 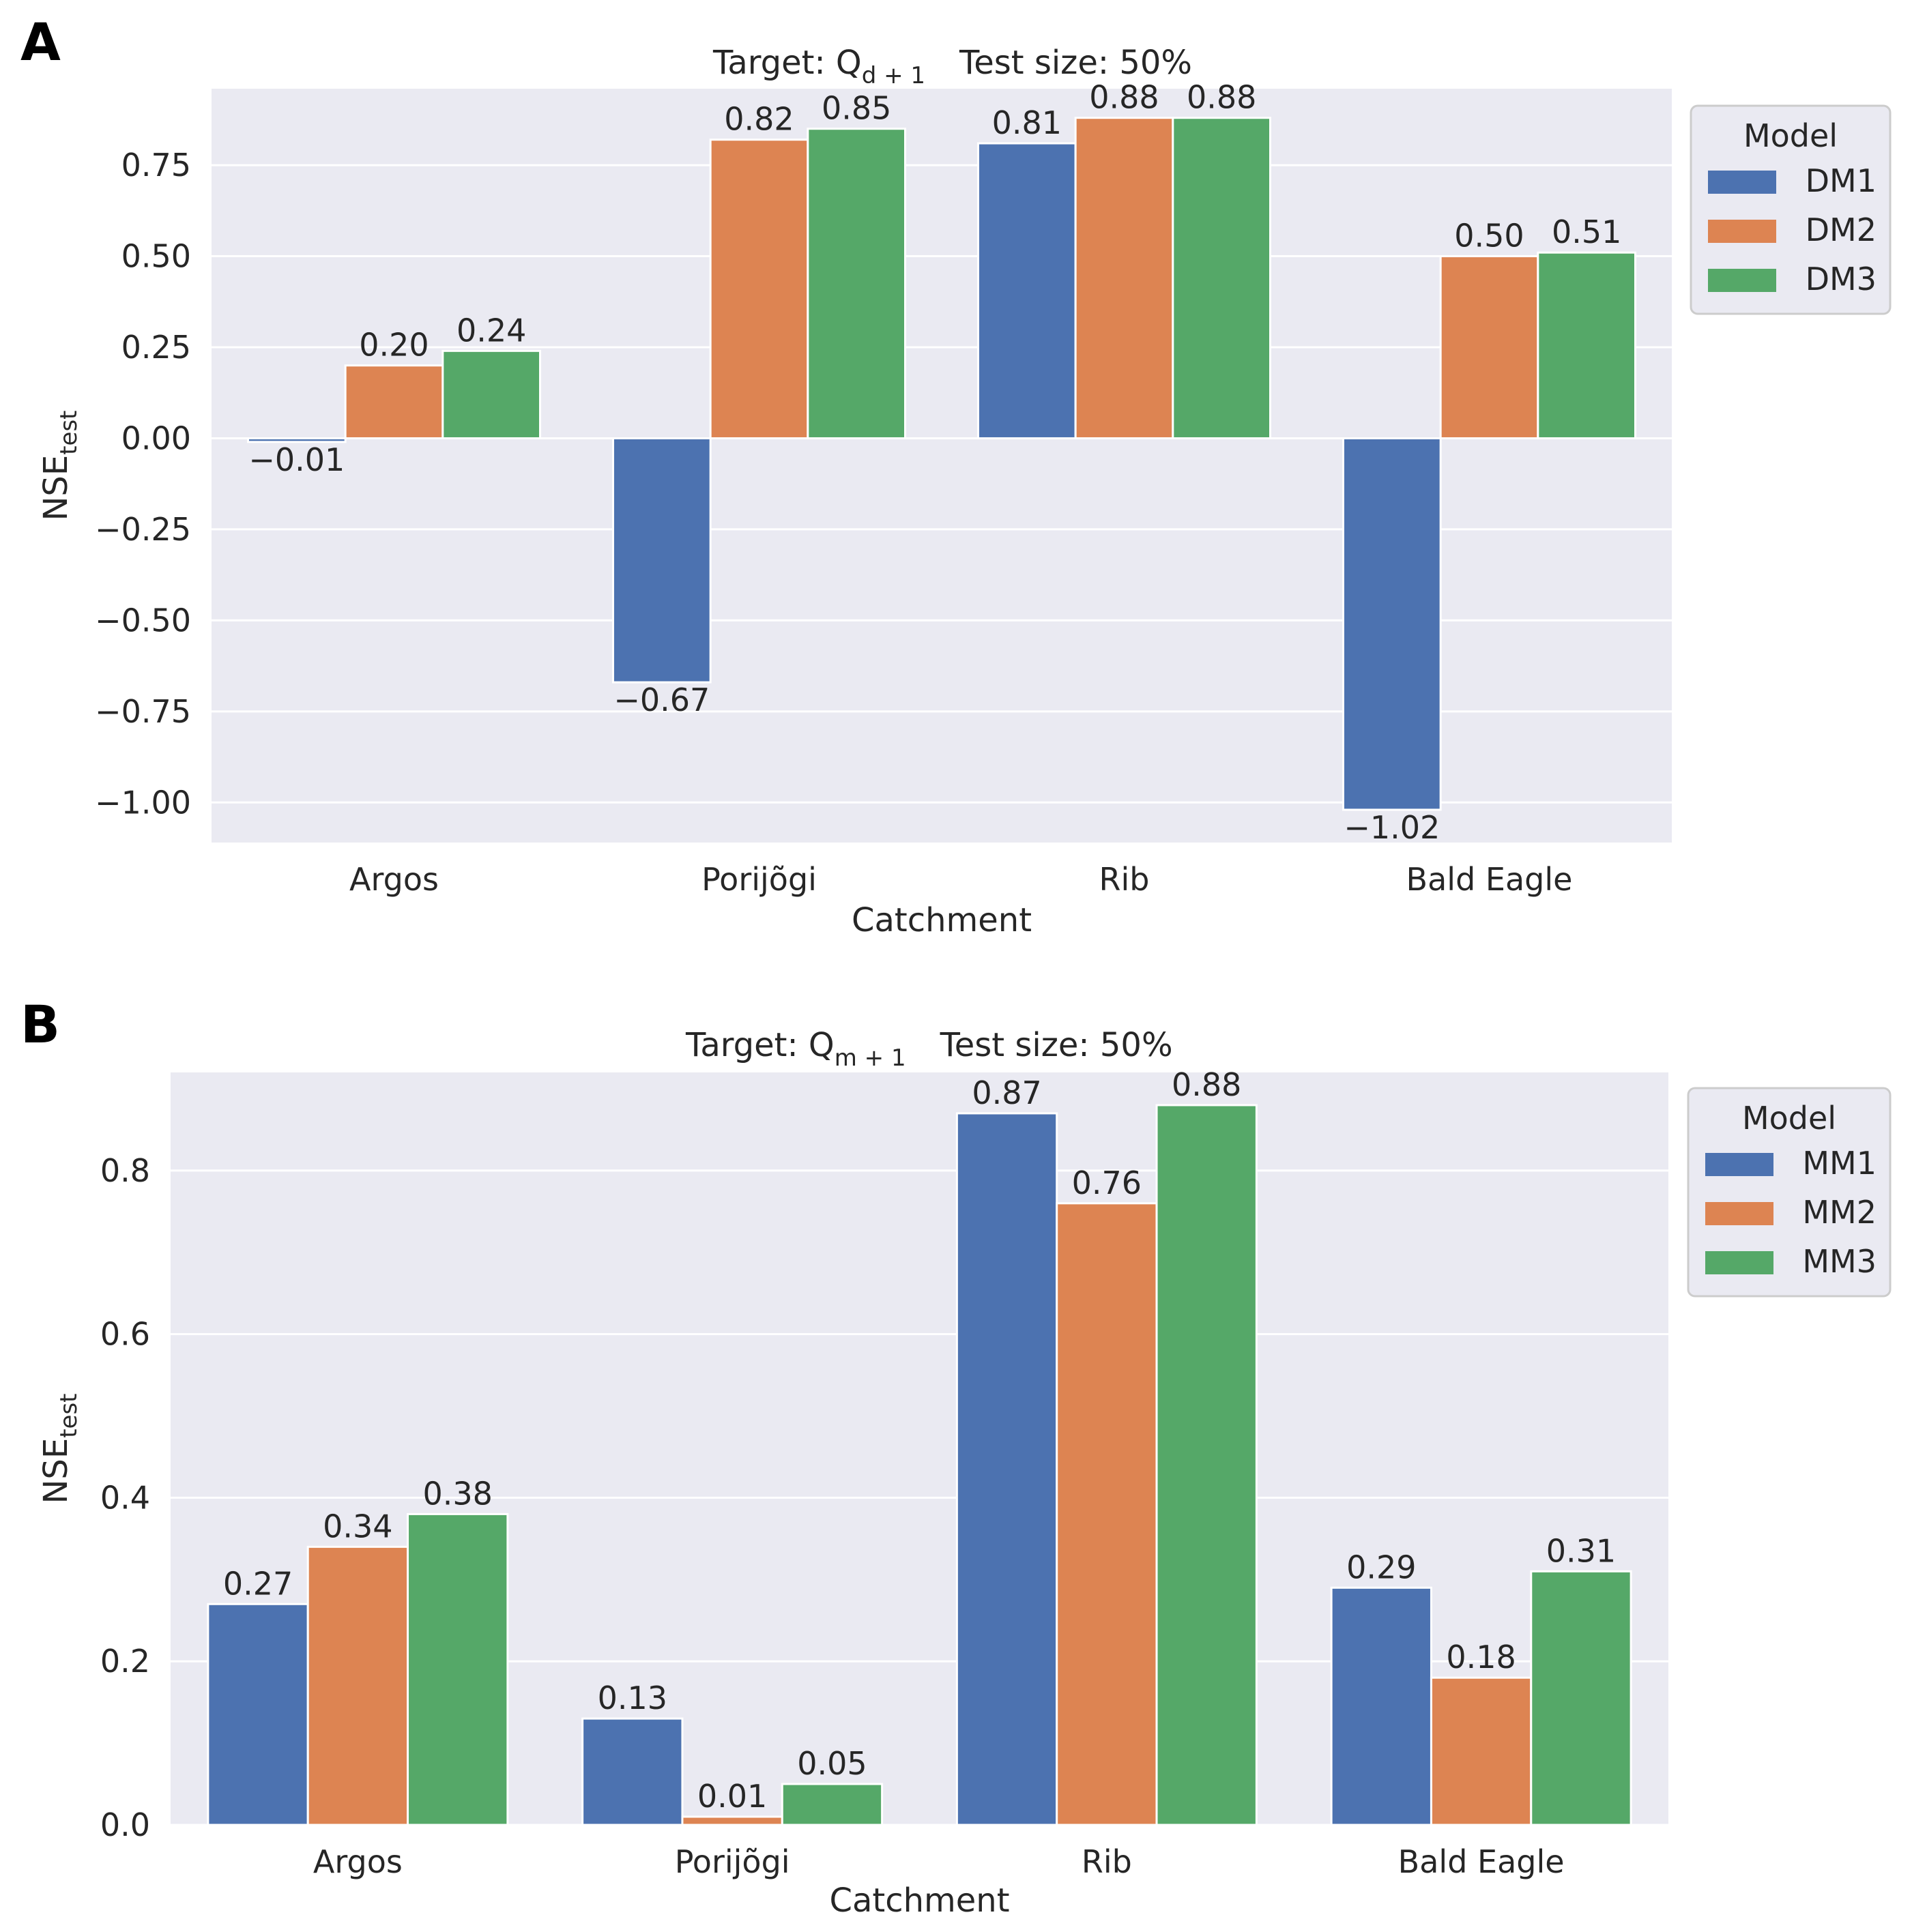 I want to click on bar-value-label: 0.50, so click(x=1489, y=236).